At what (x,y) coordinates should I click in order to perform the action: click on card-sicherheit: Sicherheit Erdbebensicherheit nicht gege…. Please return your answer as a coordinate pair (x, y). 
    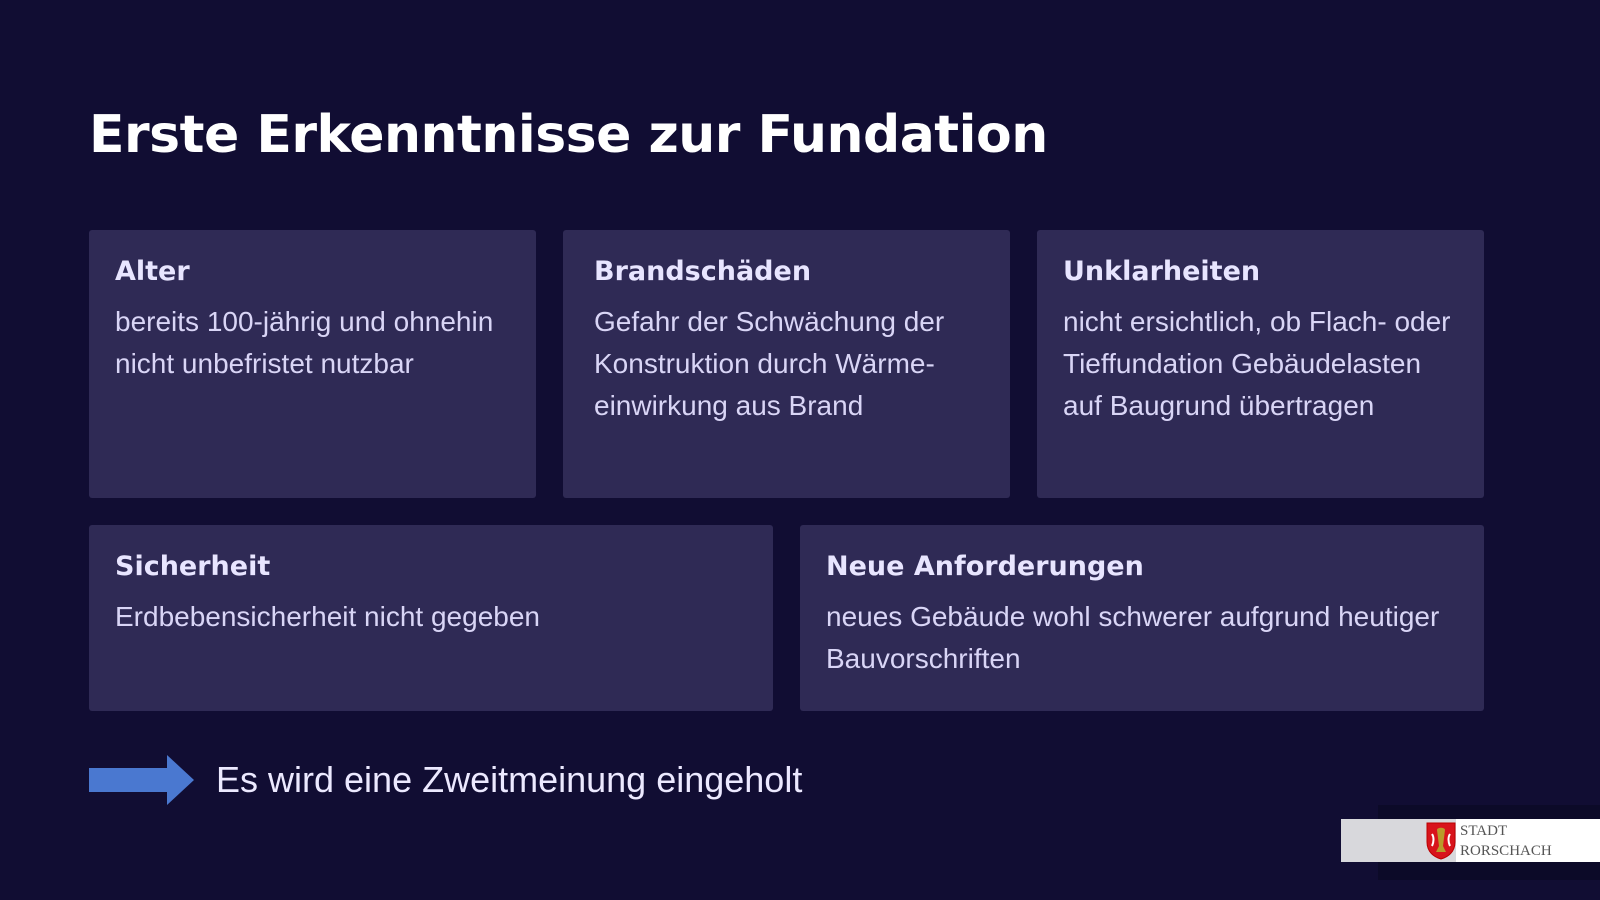
    Looking at the image, I should click on (431, 618).